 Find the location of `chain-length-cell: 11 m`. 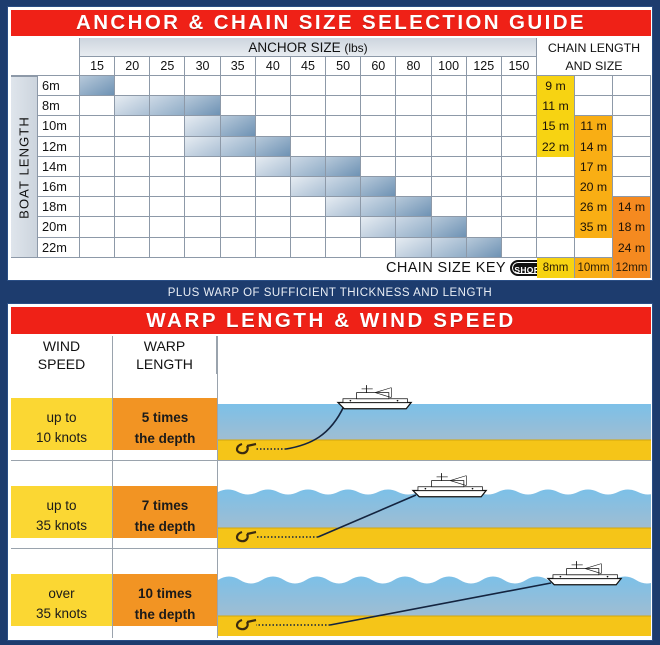

chain-length-cell: 11 m is located at coordinates (594, 126).